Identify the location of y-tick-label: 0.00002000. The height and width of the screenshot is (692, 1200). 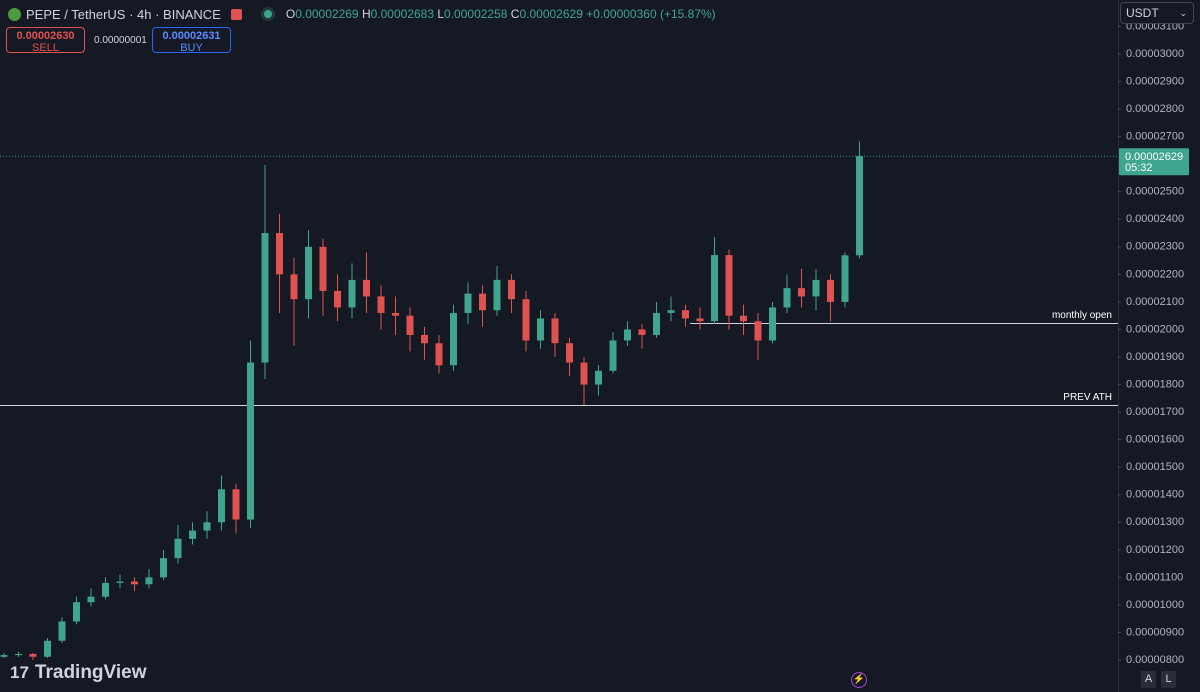
(1155, 329).